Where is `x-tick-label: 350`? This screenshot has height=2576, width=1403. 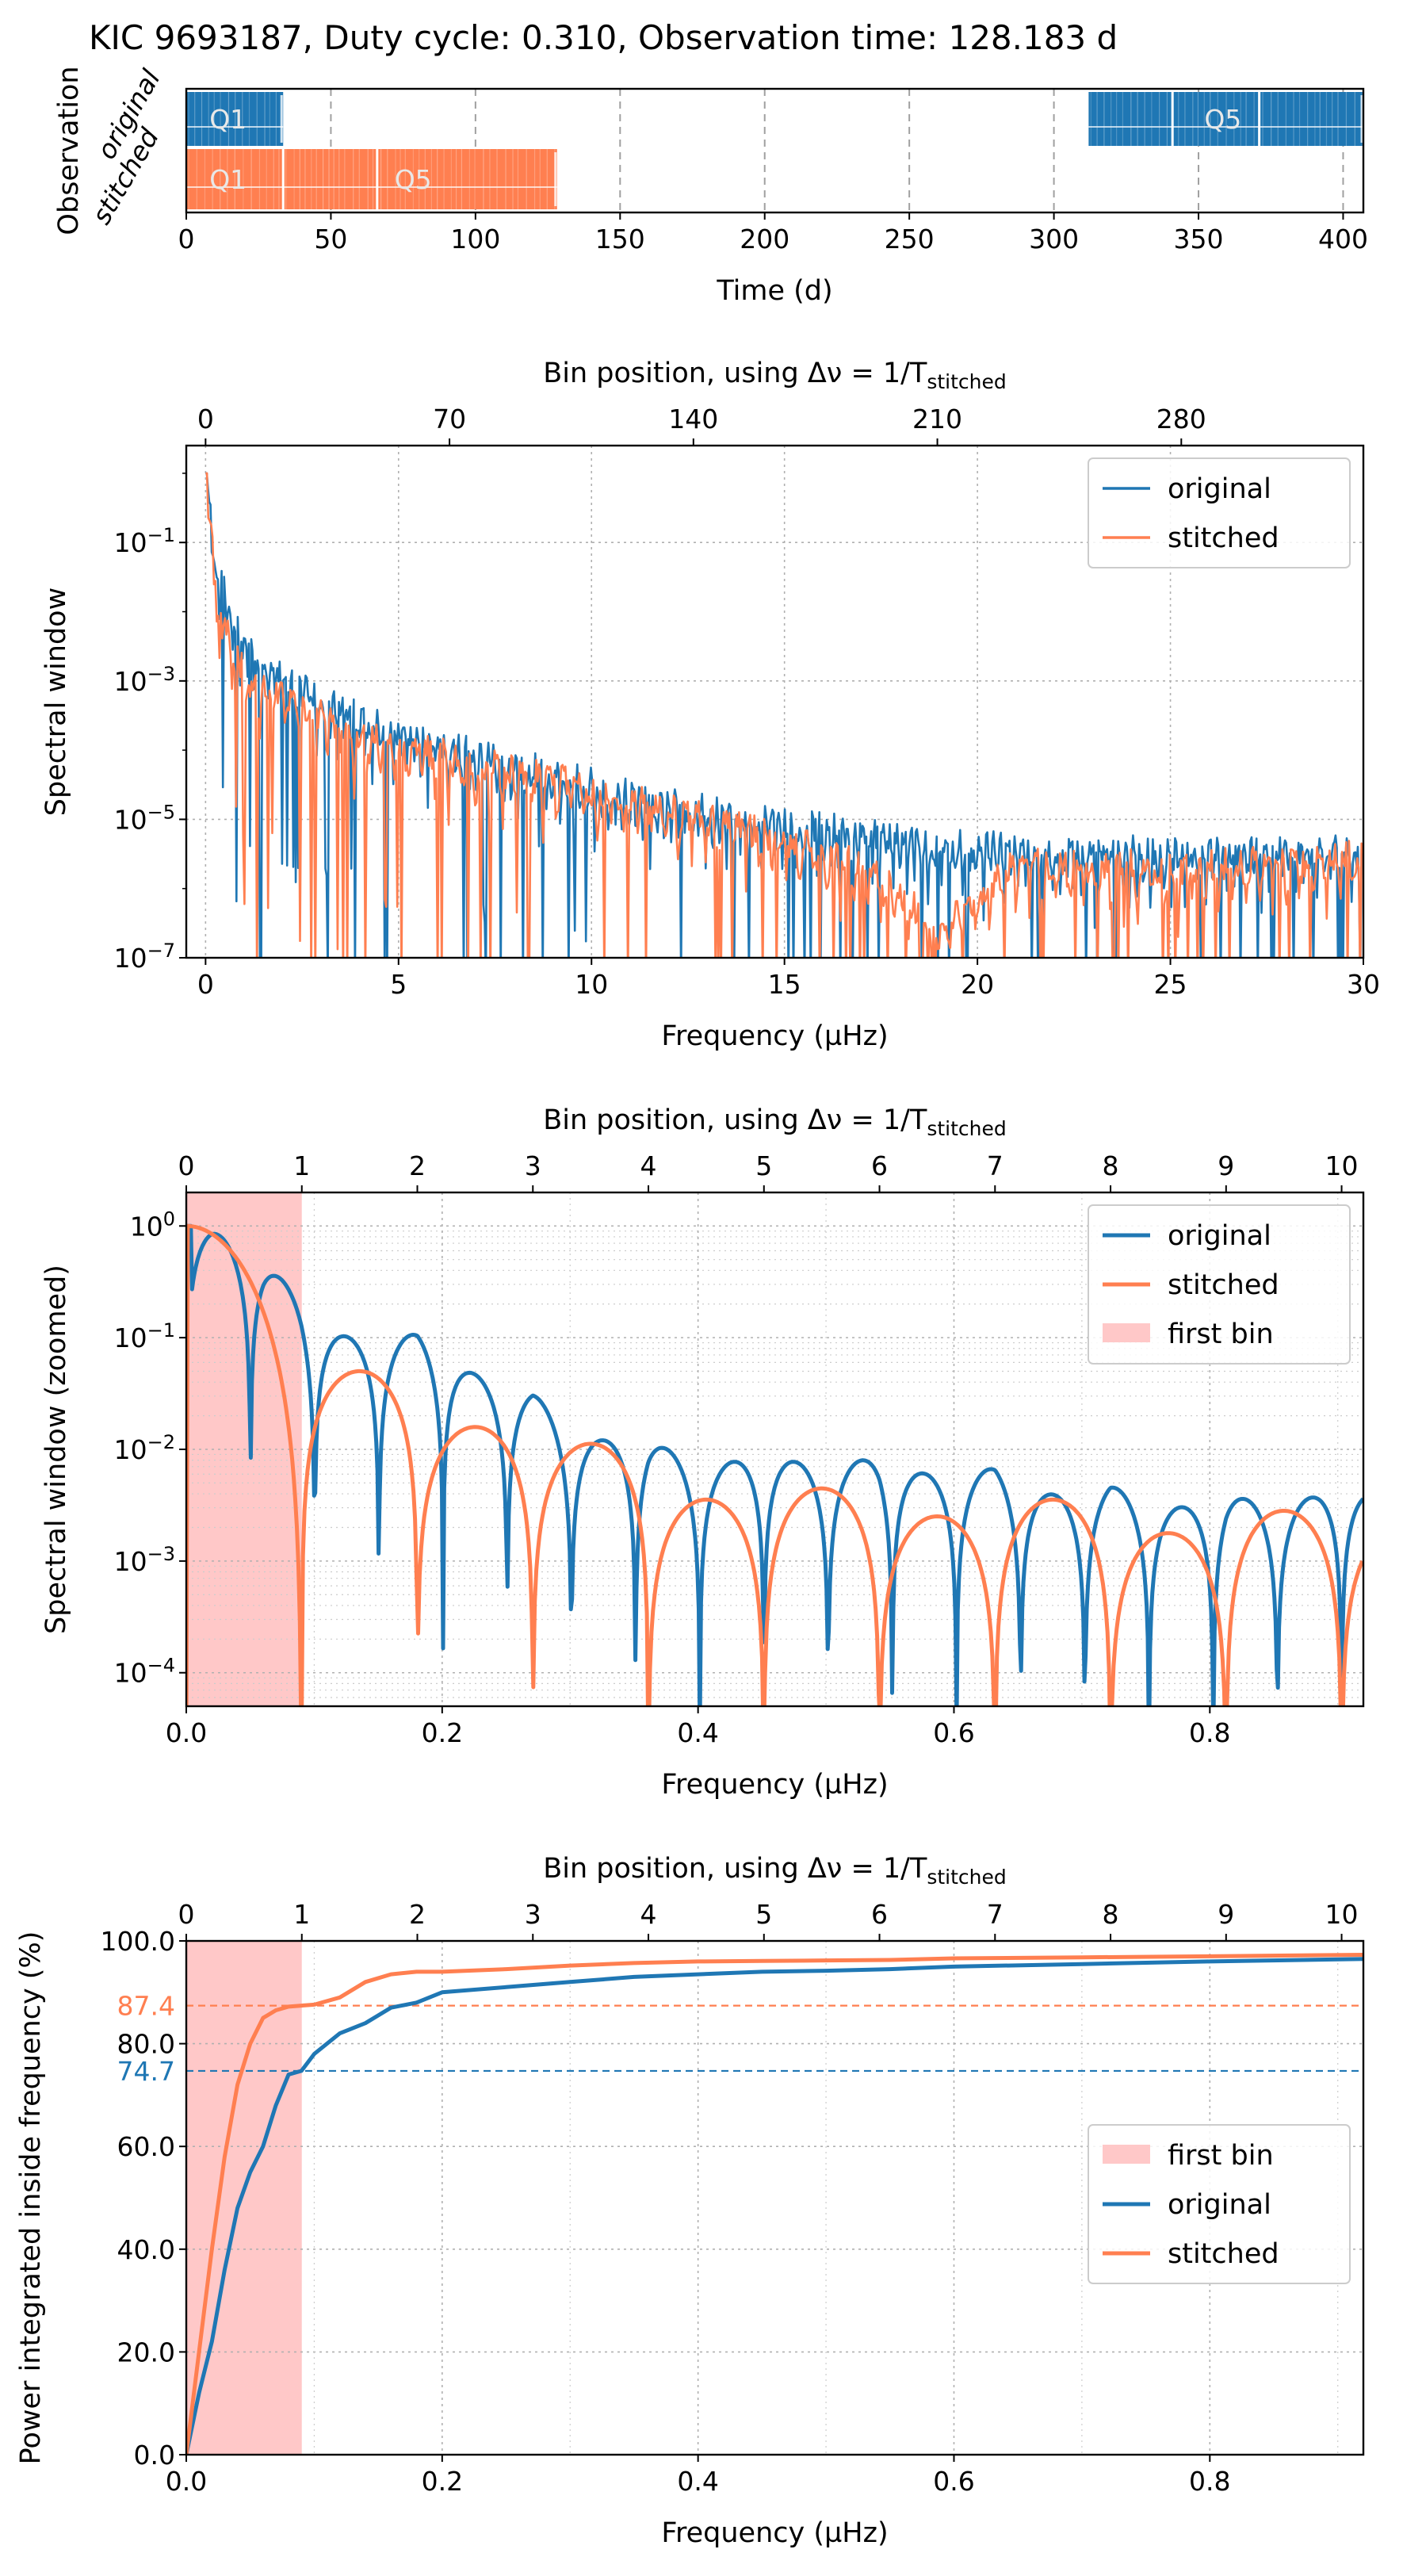
x-tick-label: 350 is located at coordinates (1199, 239).